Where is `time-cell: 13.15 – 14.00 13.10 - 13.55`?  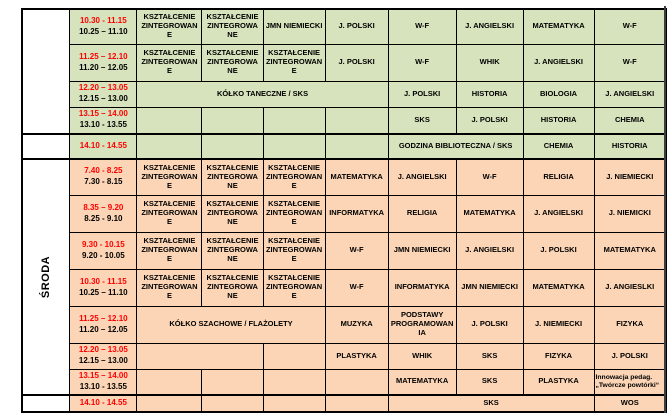 time-cell: 13.15 – 14.00 13.10 - 13.55 is located at coordinates (103, 382).